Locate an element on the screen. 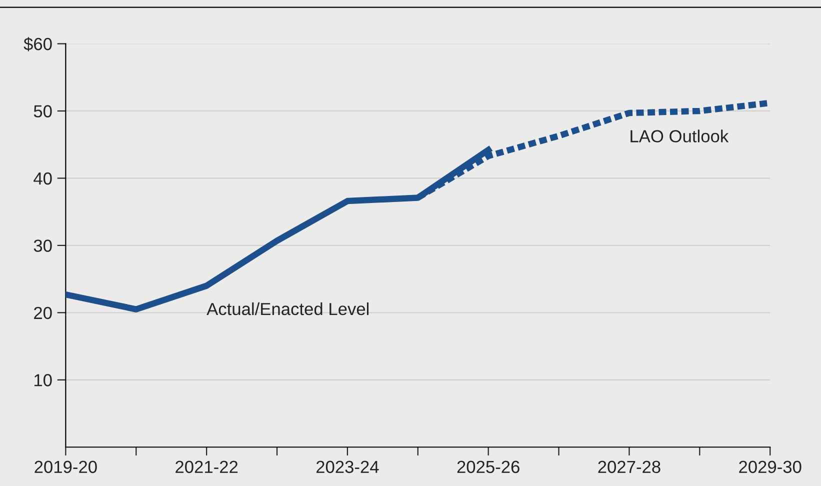  y-tick-label: 50 is located at coordinates (43, 111).